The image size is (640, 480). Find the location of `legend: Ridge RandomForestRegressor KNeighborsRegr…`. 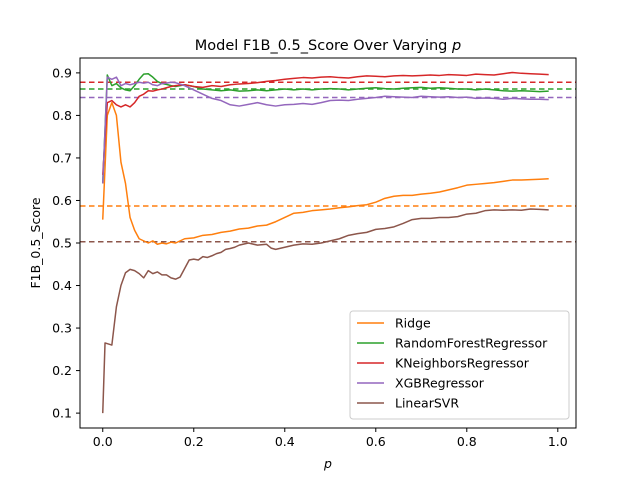

legend: Ridge RandomForestRegressor KNeighborsRegr… is located at coordinates (459, 365).